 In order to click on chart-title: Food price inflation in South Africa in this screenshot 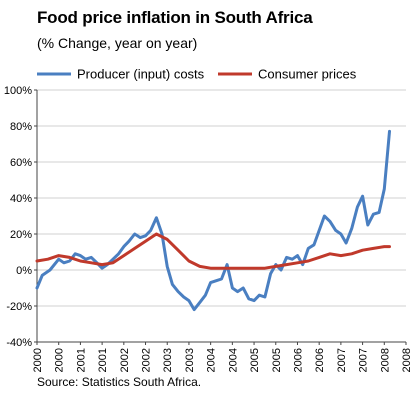, I will do `click(175, 17)`.